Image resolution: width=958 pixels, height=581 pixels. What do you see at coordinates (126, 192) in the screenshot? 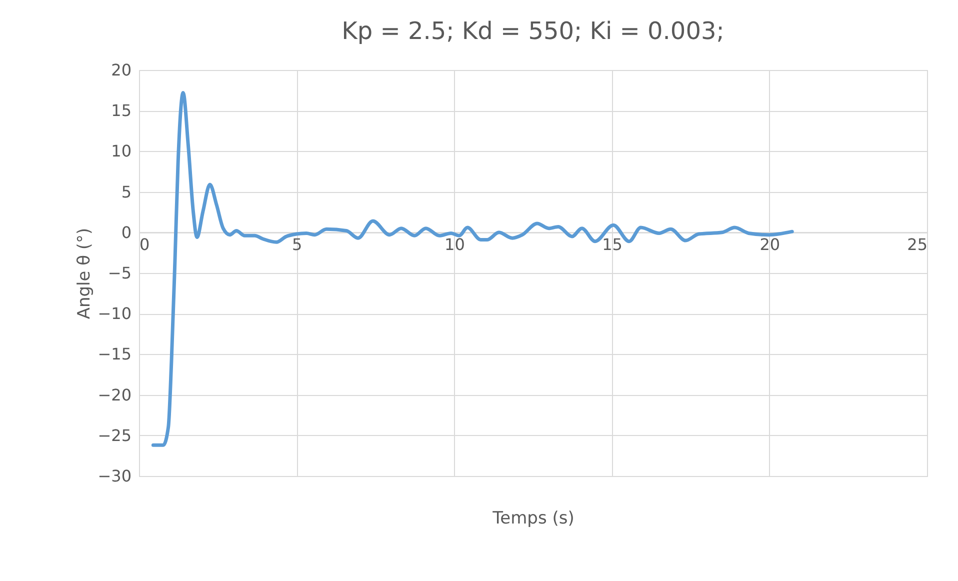
I see `y-tick-label: 5` at bounding box center [126, 192].